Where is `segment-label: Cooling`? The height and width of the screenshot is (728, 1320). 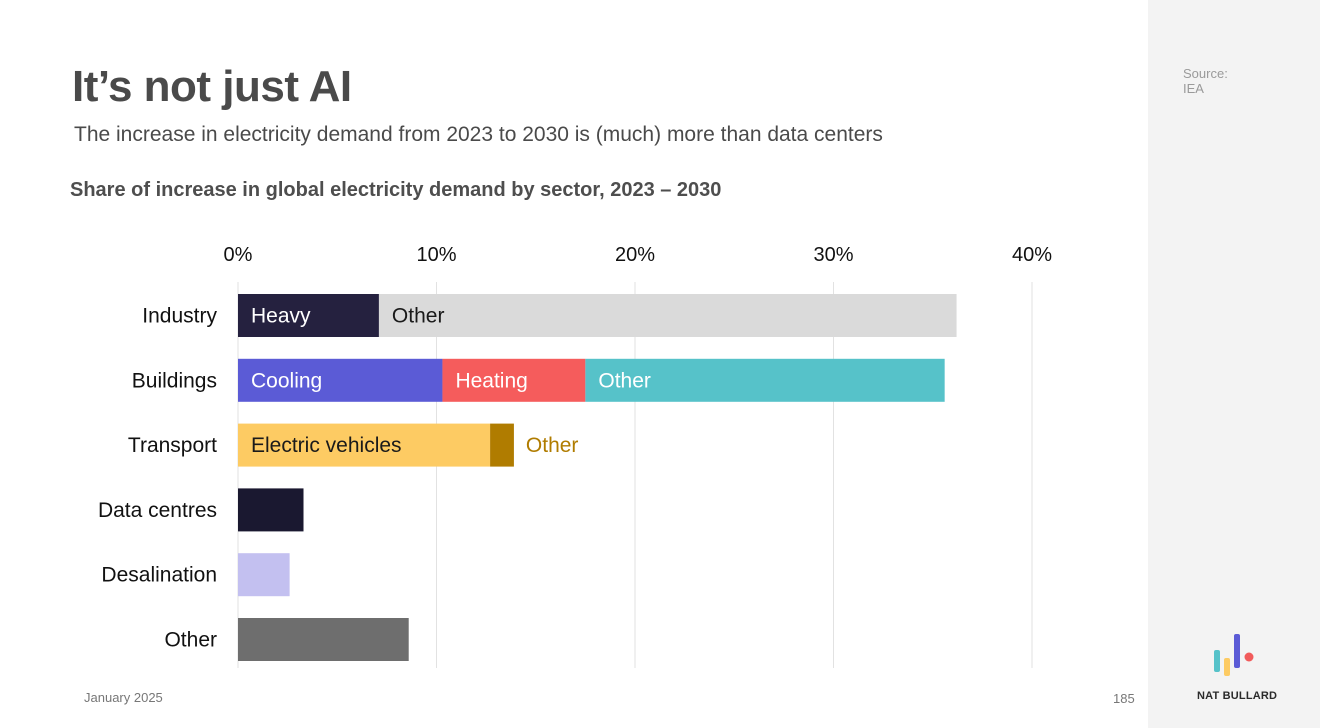 segment-label: Cooling is located at coordinates (286, 380).